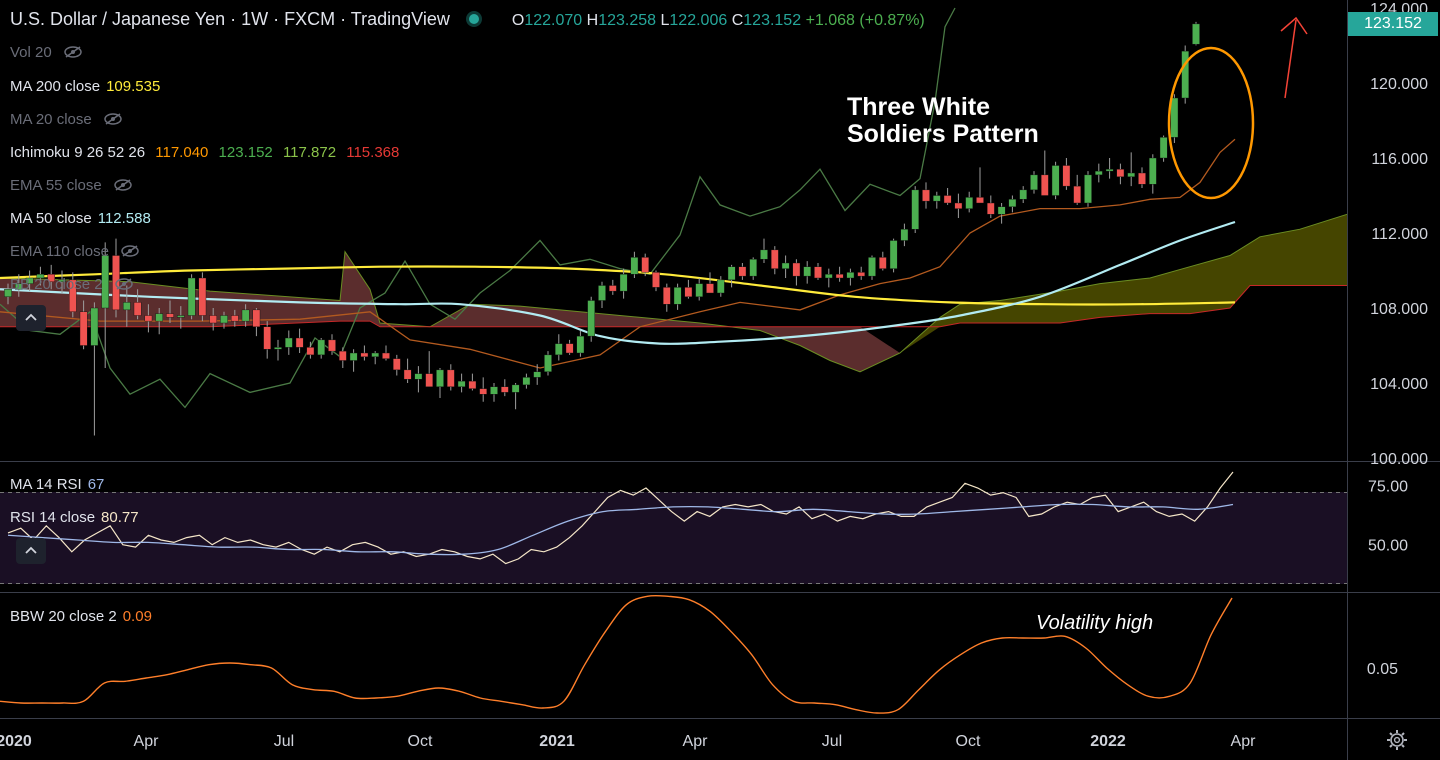 Image resolution: width=1440 pixels, height=760 pixels. Describe the element at coordinates (1388, 517) in the screenshot. I see `rsi-axis: 75.00 50.00` at that location.